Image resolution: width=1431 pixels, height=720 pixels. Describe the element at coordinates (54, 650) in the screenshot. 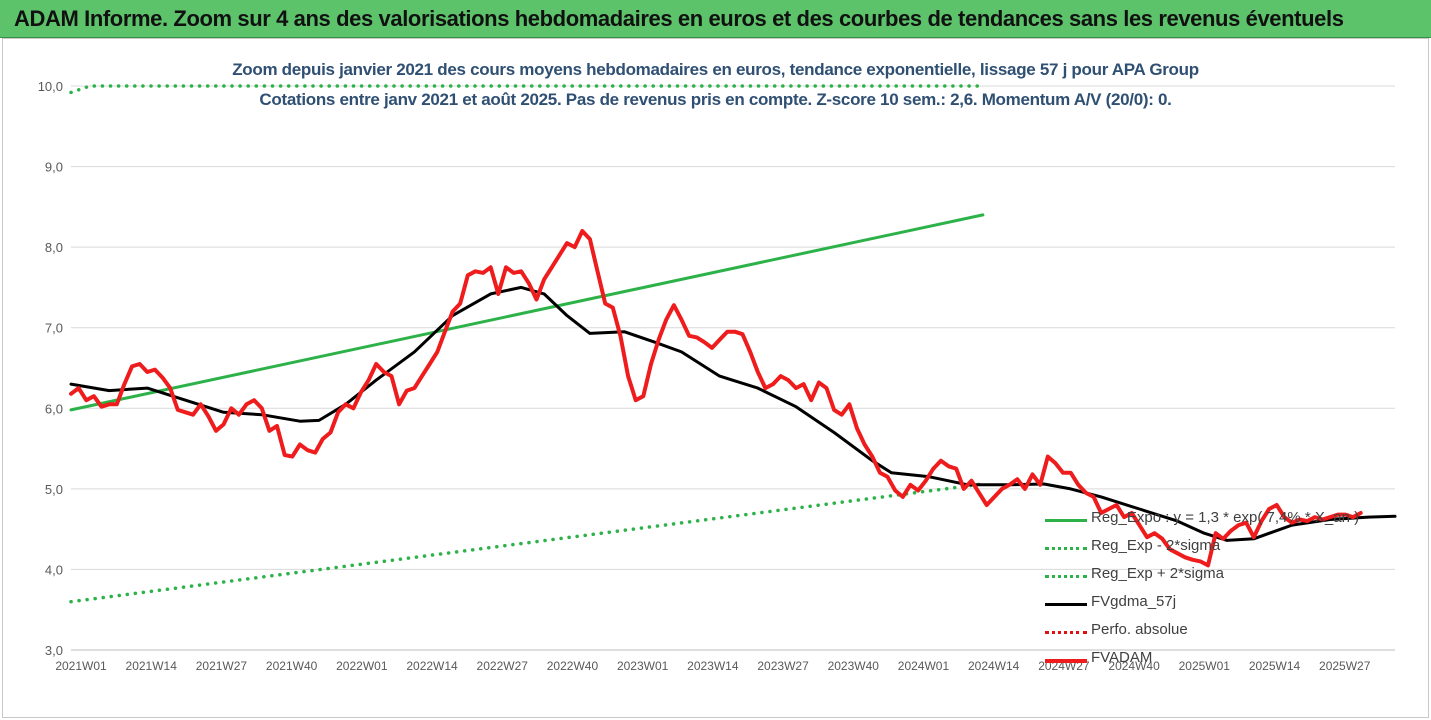

I see `y-tick-label: 3,0` at that location.